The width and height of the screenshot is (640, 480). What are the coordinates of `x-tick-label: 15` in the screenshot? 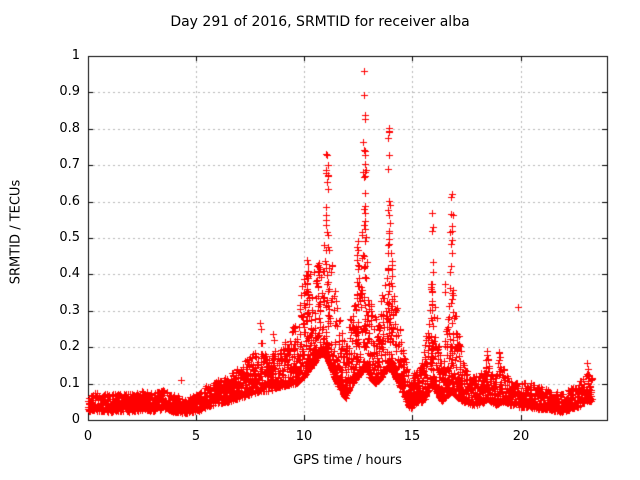 It's located at (412, 436).